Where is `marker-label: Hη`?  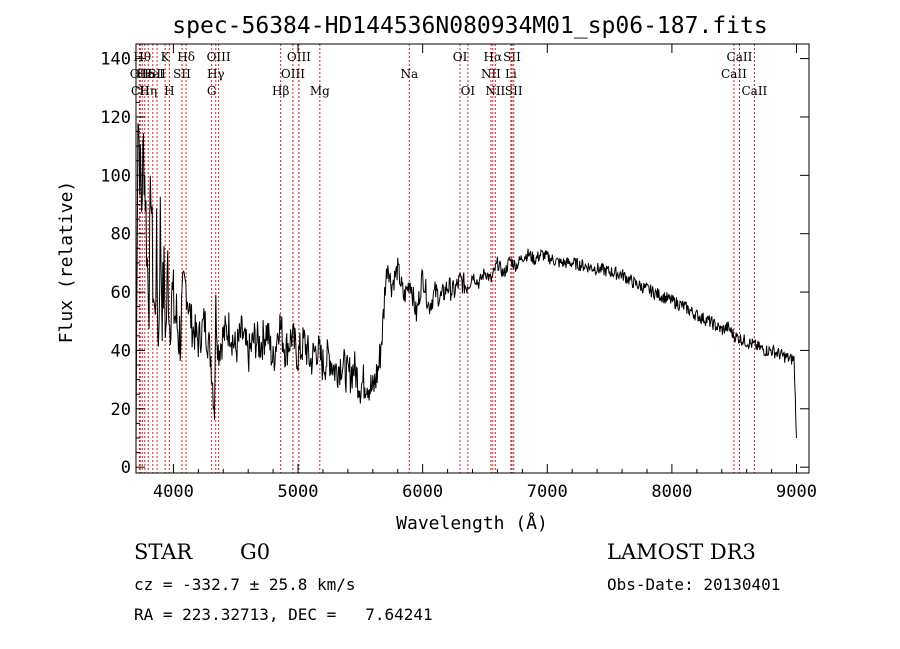
marker-label: Hη is located at coordinates (148, 91).